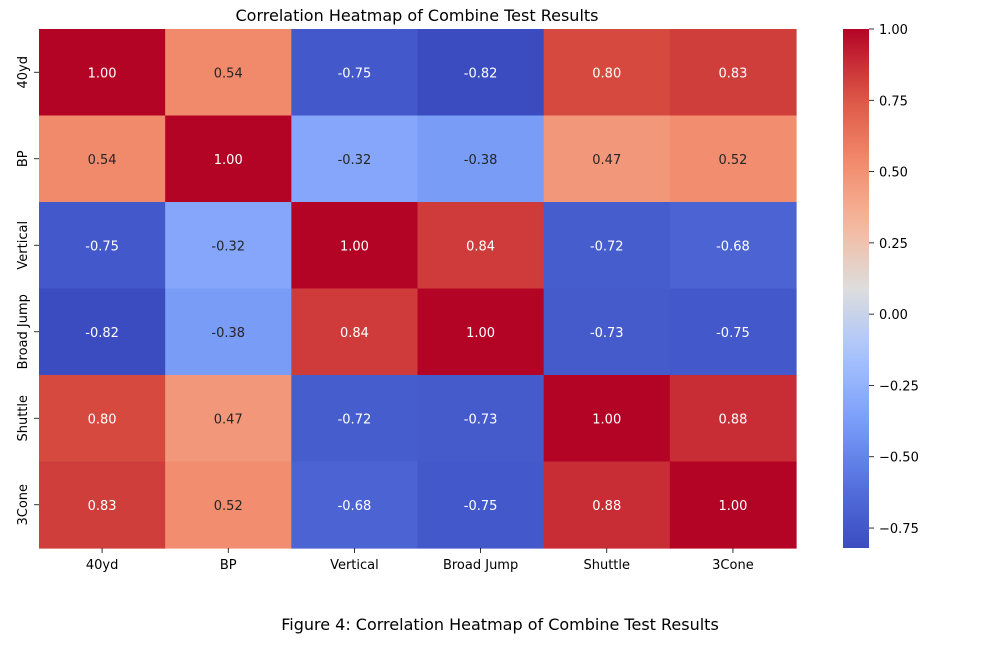  I want to click on y-axis: 40yd BP Vertical Broad Jump Shuttle 3Cone, so click(27, 291).